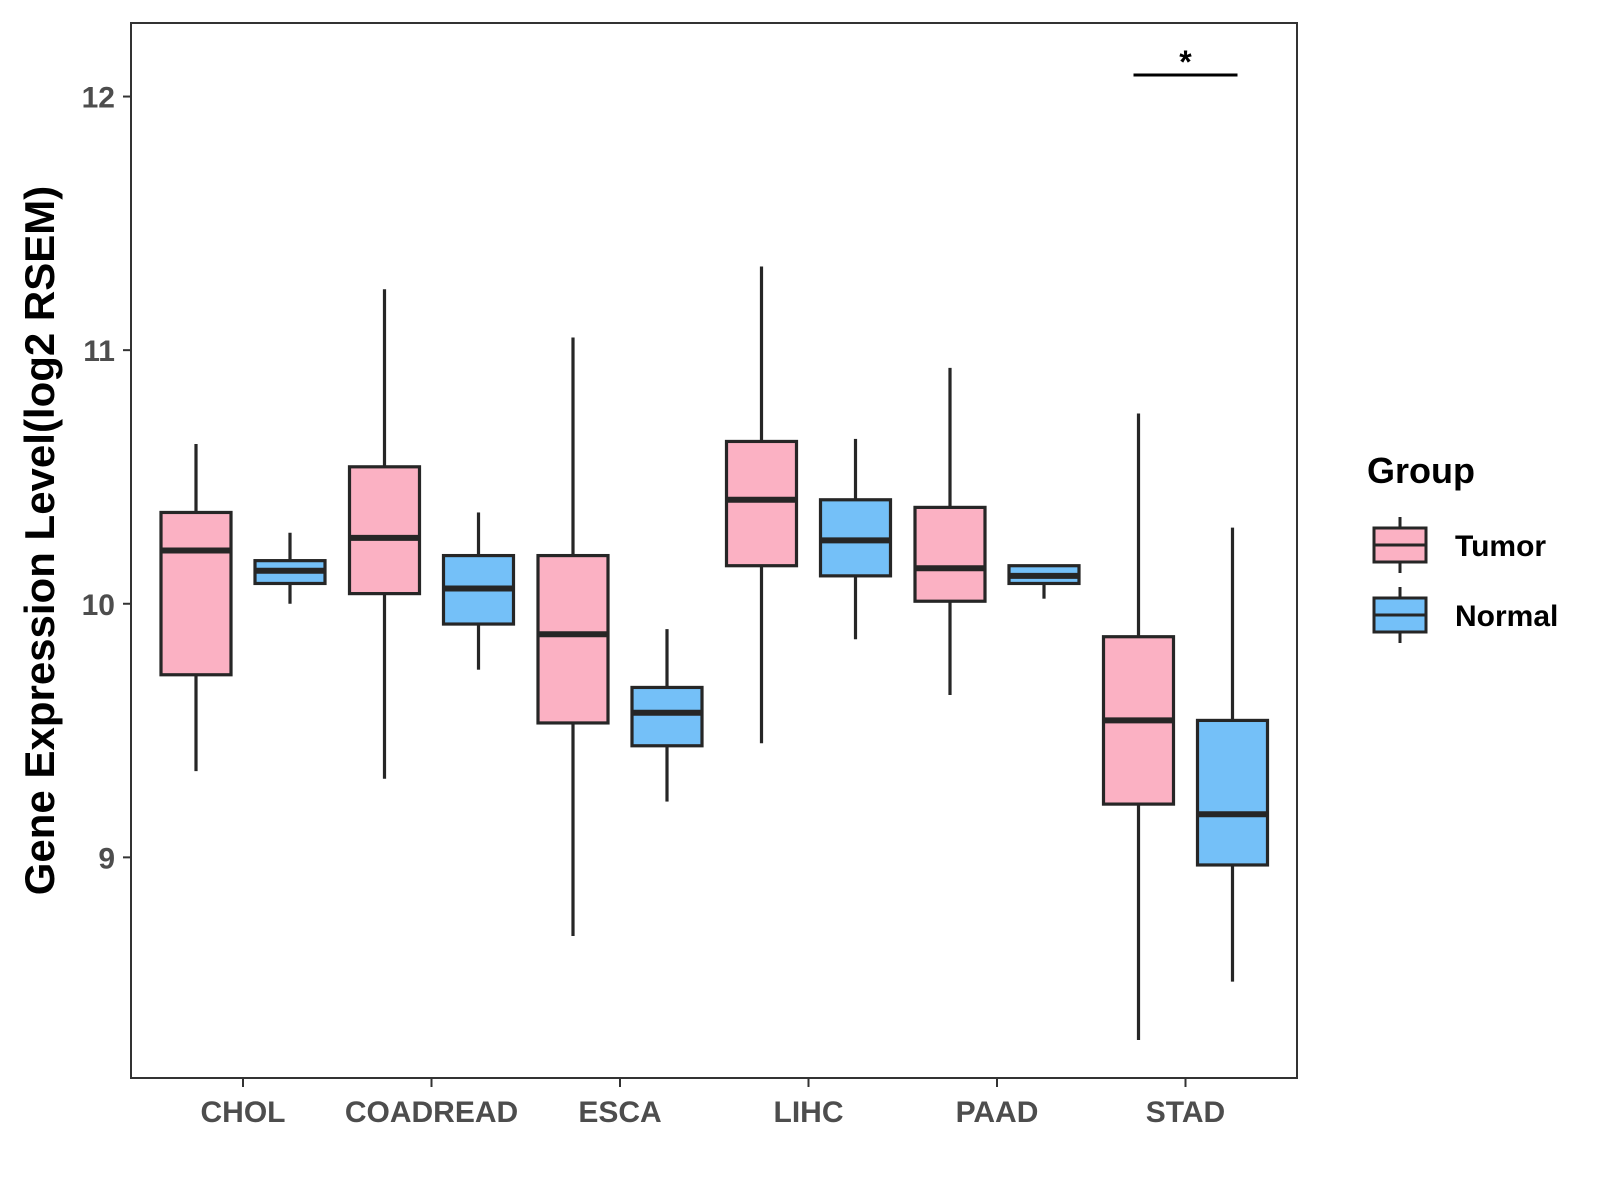 This screenshot has width=1600, height=1200. I want to click on y-tick-label: 12, so click(98, 98).